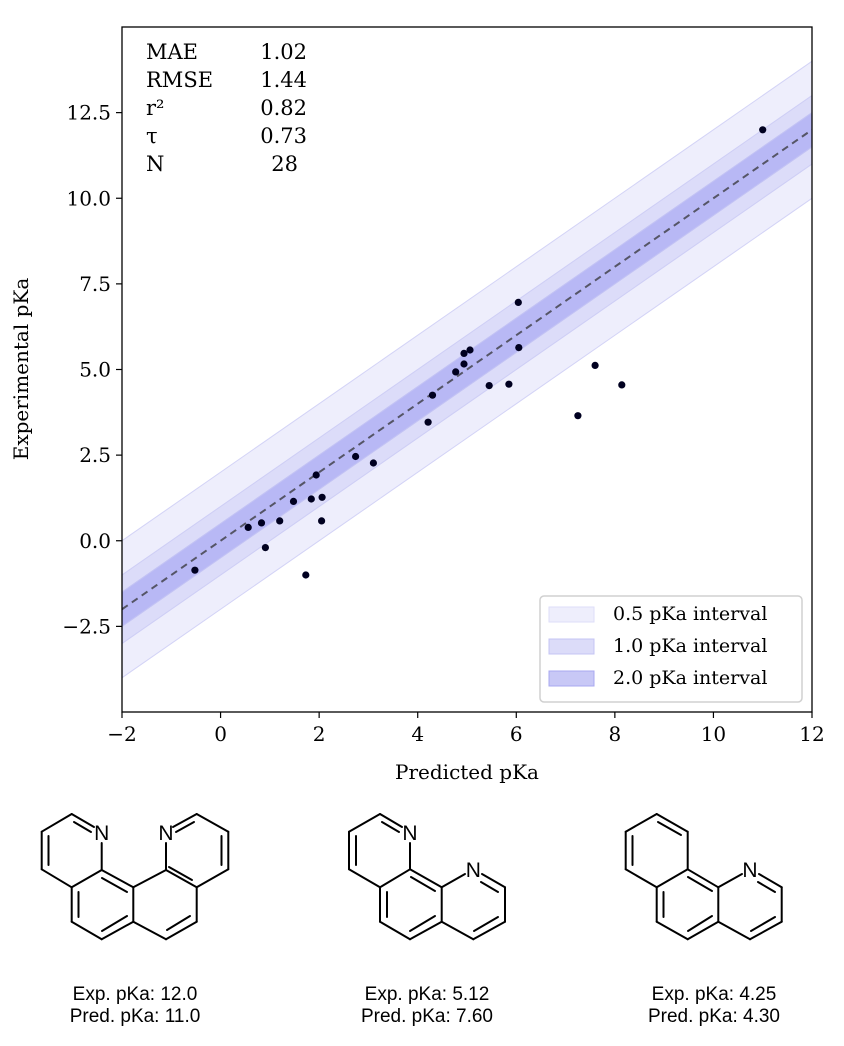  I want to click on stat-label-mae: MAE, so click(172, 52).